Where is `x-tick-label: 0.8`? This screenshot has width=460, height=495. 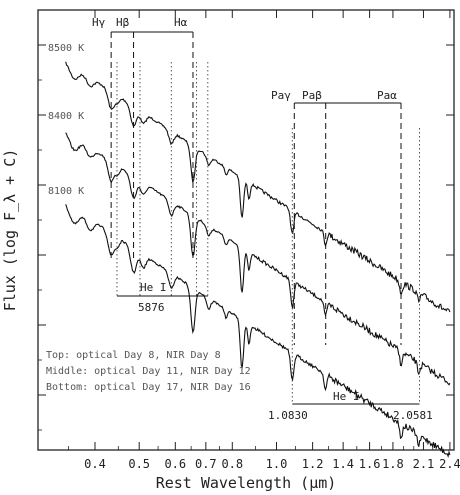 x-tick-label: 0.8 is located at coordinates (232, 464).